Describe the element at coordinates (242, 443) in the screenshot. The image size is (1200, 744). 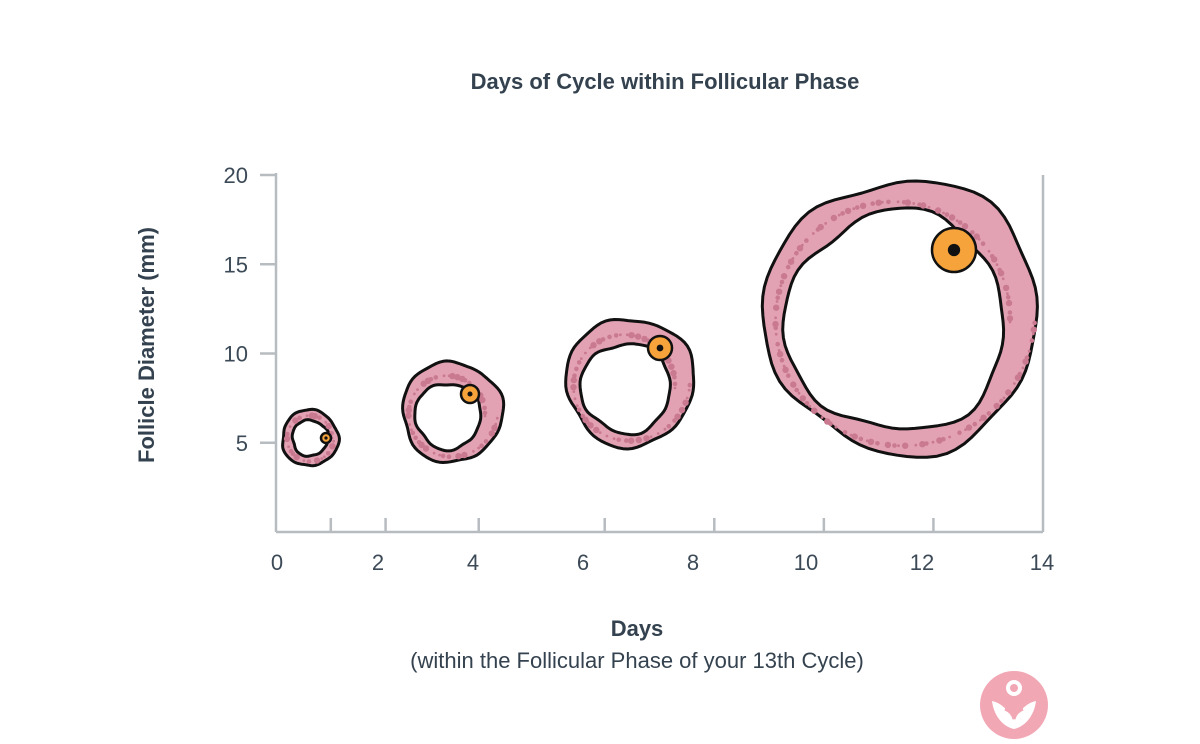
I see `y-tick-label: 5` at that location.